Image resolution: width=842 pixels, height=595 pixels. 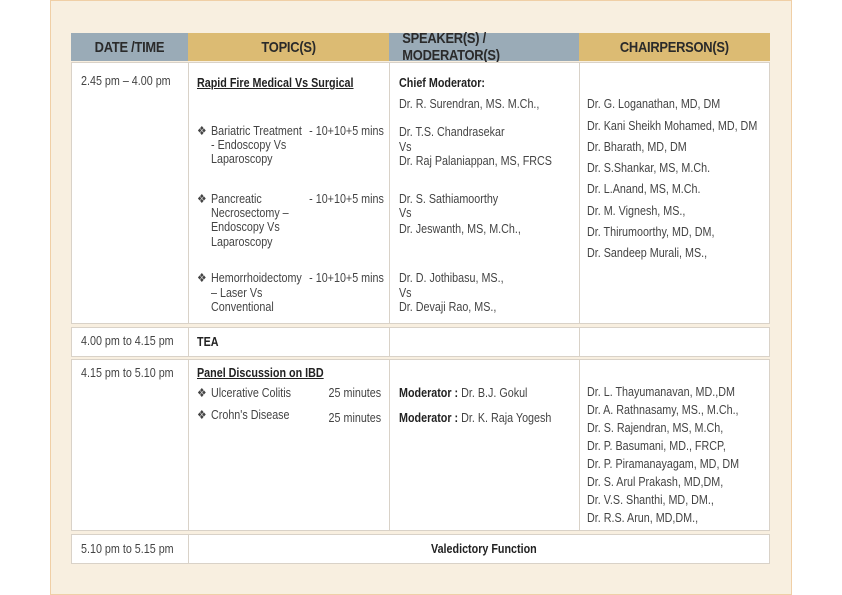 What do you see at coordinates (672, 126) in the screenshot?
I see `chairperson-name: Dr. Kani Sheikh Mohamed, MD, DM` at bounding box center [672, 126].